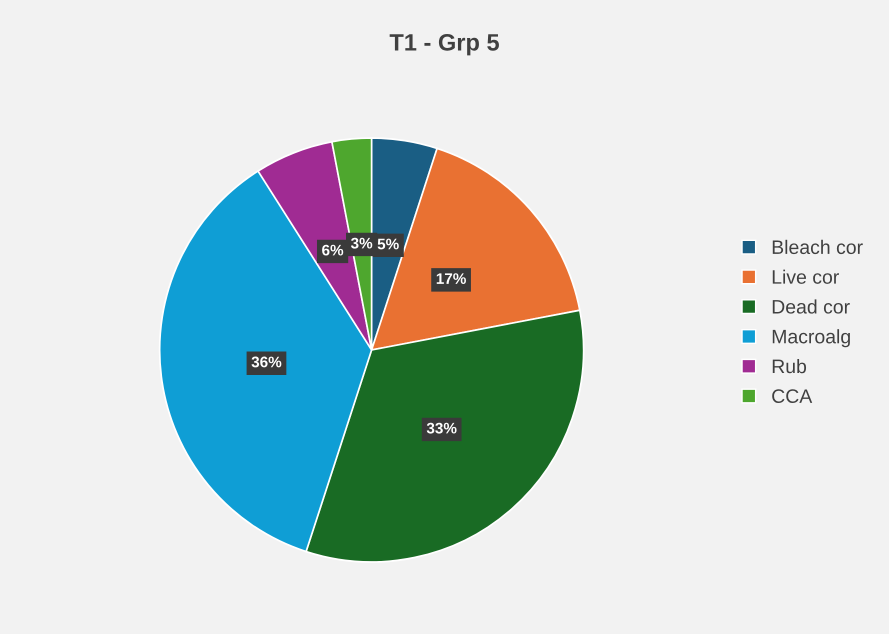 This screenshot has height=634, width=889. What do you see at coordinates (817, 247) in the screenshot?
I see `legend-label: Bleach cor` at bounding box center [817, 247].